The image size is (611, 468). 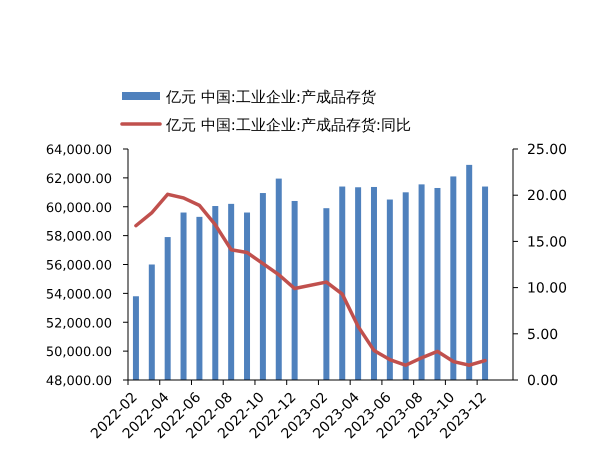 I want to click on y-tick-label: 52,000.00, so click(x=79, y=324).